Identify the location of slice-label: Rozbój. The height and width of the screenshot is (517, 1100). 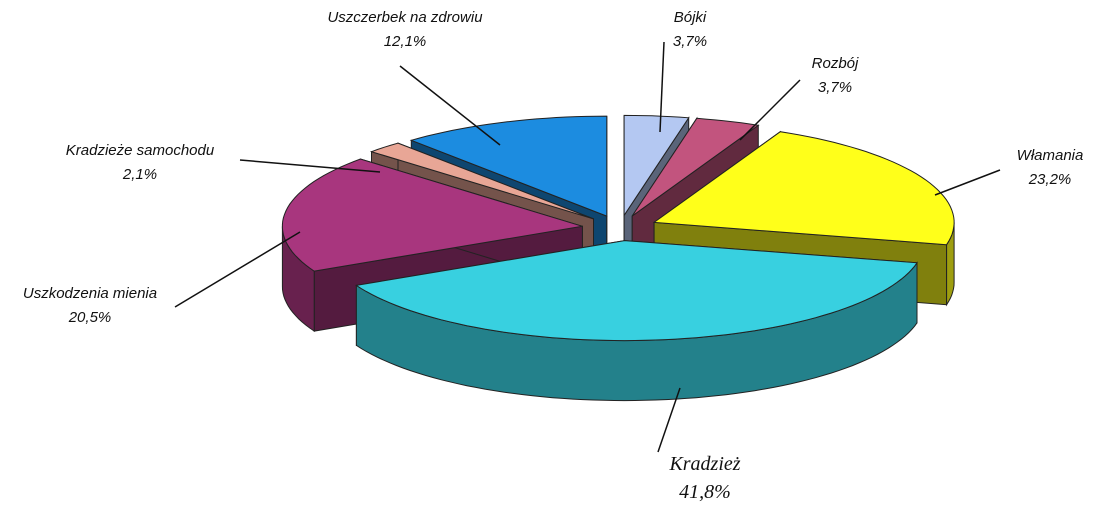
(835, 63).